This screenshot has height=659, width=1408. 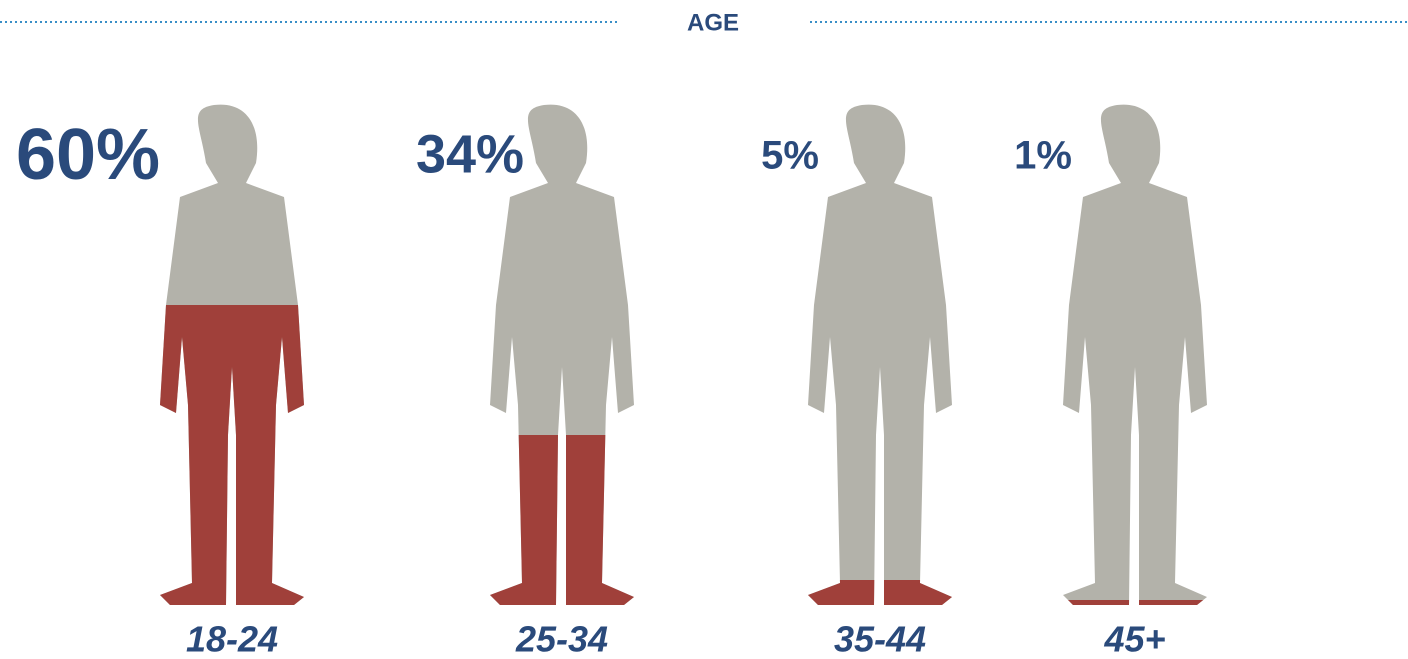 I want to click on category-label: 25-34, so click(x=561, y=639).